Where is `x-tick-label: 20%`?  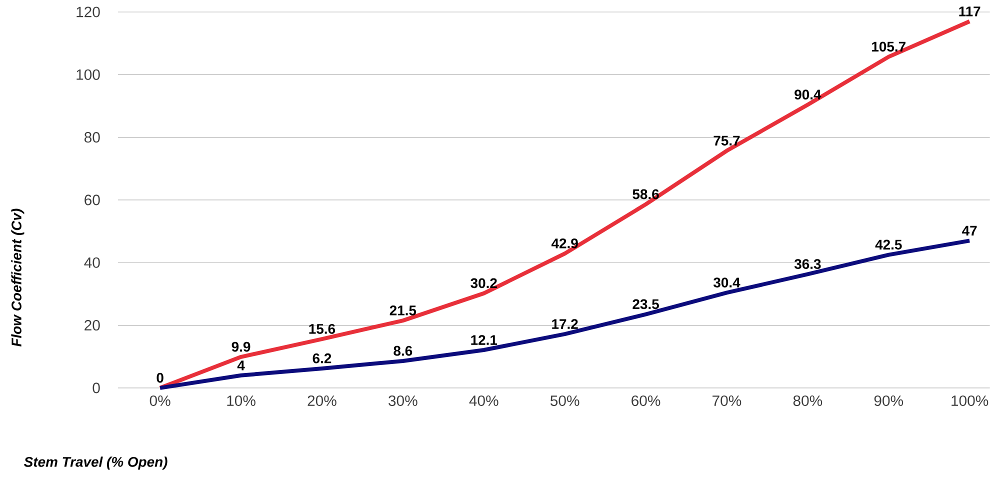 x-tick-label: 20% is located at coordinates (322, 400).